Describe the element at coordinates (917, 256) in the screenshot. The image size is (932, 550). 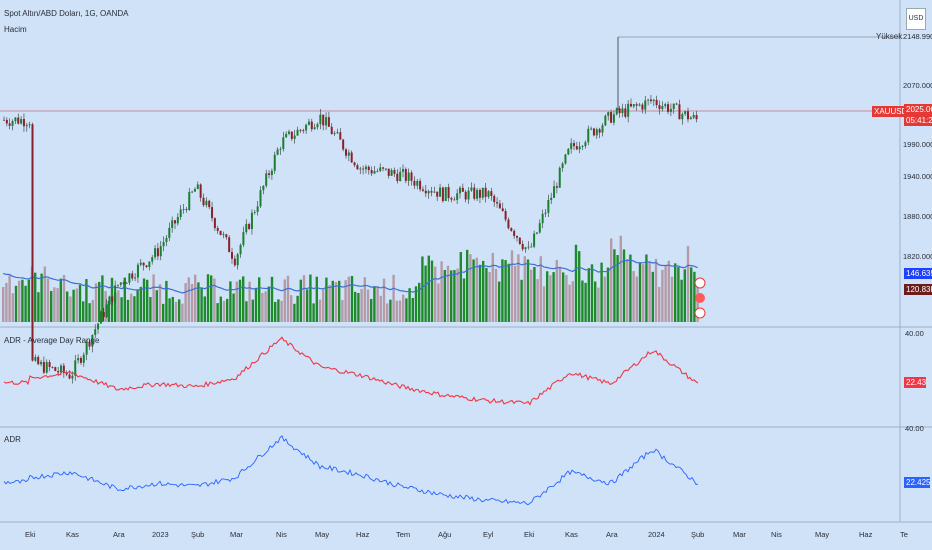
I see `price-tick: 1820.000` at that location.